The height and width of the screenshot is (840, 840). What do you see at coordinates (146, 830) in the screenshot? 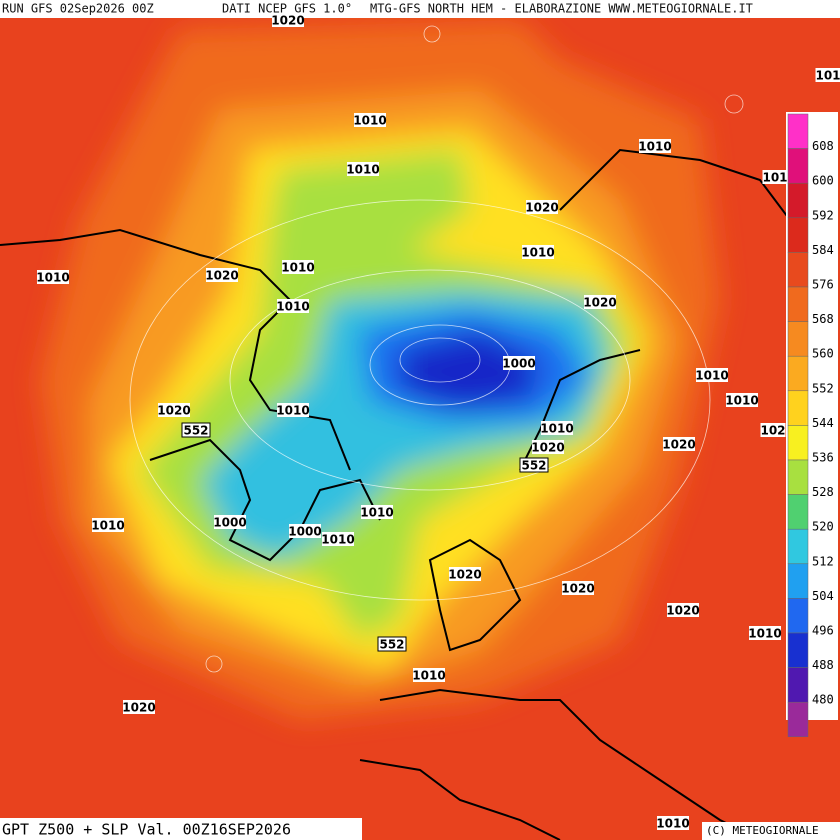
I see `product-label: GPT Z500 + SLP Val. 00Z16SEP2026` at bounding box center [146, 830].